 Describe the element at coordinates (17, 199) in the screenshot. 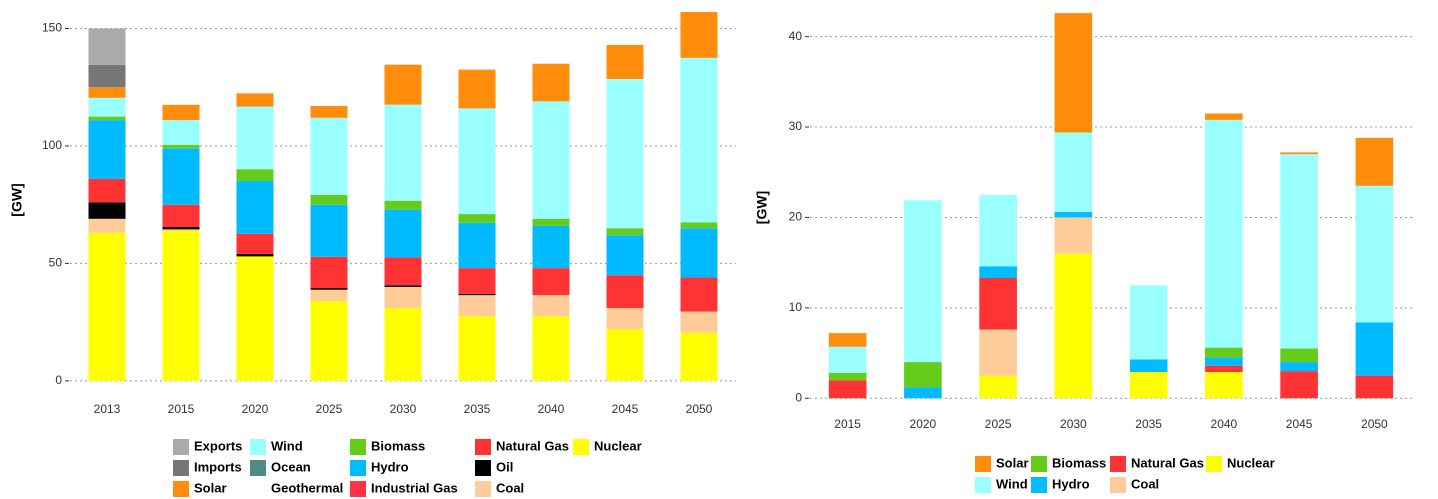

I see `y-axis-label: [GW]` at that location.